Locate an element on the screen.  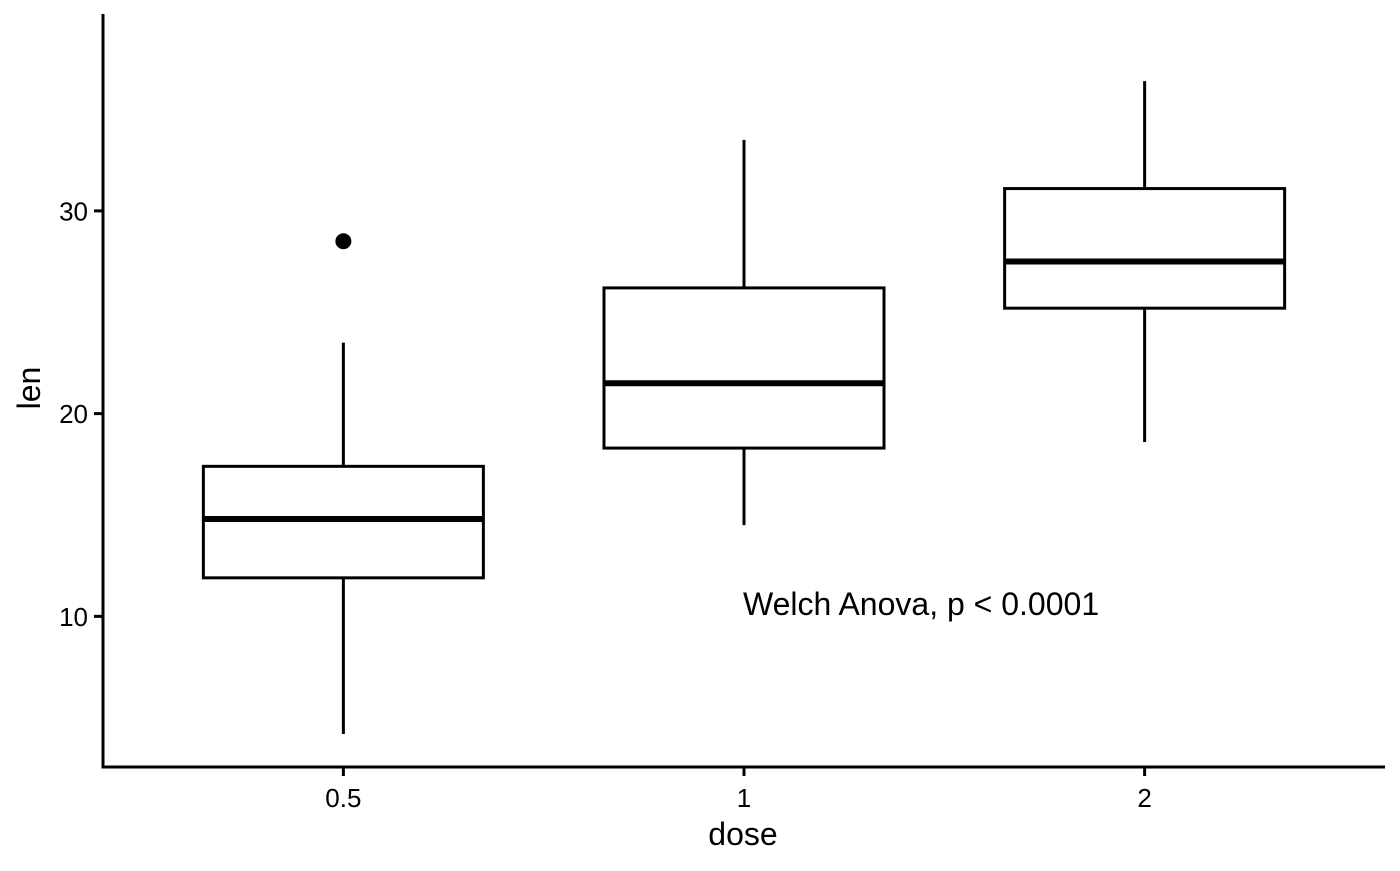
y-axis-title: len is located at coordinates (29, 388).